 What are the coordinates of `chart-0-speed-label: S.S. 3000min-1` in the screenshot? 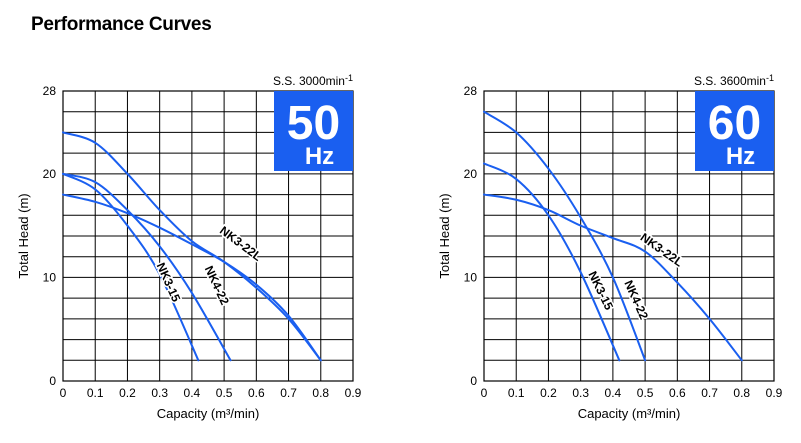 It's located at (313, 80).